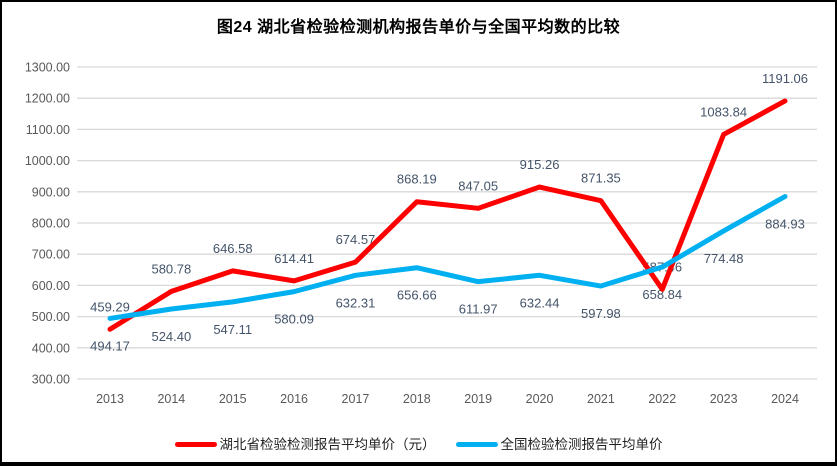  What do you see at coordinates (356, 239) in the screenshot?
I see `data-label: 674.57` at bounding box center [356, 239].